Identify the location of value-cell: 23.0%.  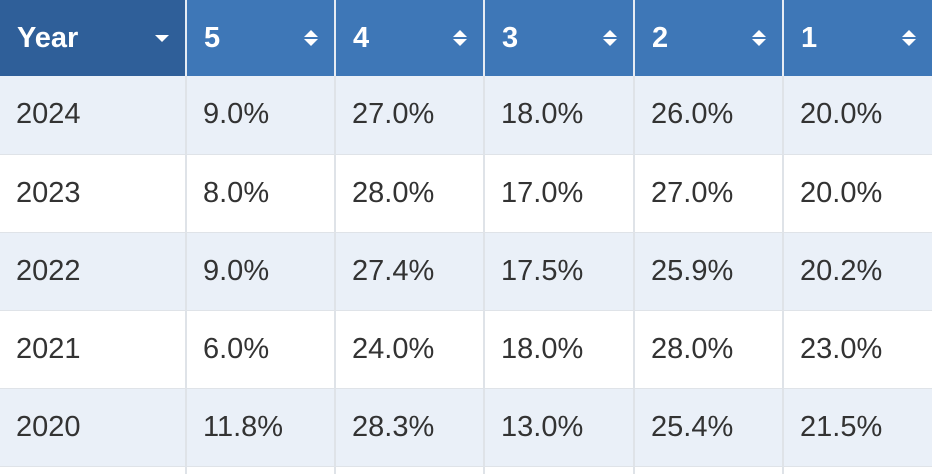
(857, 349).